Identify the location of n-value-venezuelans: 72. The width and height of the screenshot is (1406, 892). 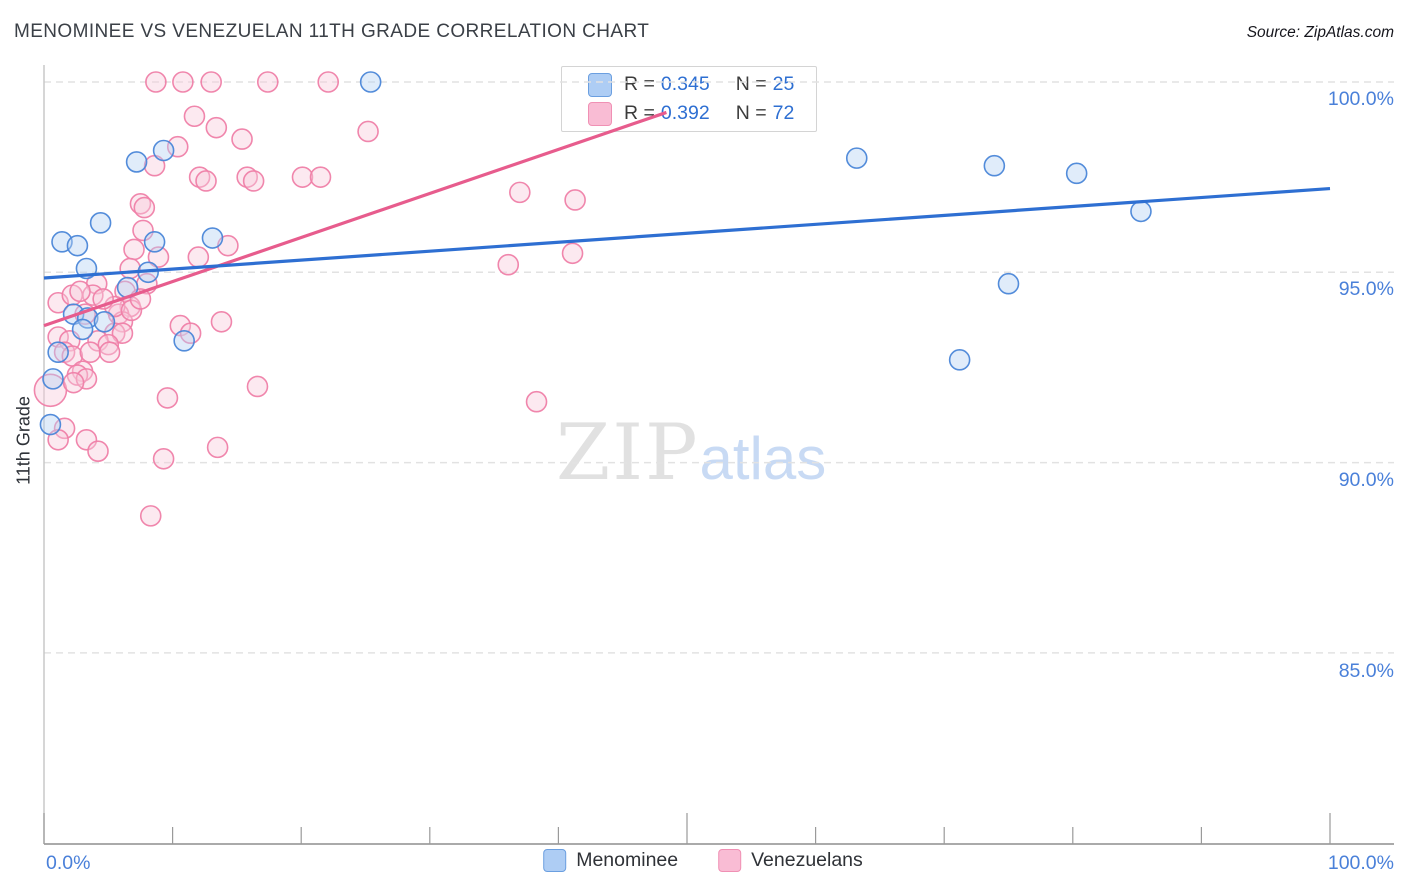
(783, 113).